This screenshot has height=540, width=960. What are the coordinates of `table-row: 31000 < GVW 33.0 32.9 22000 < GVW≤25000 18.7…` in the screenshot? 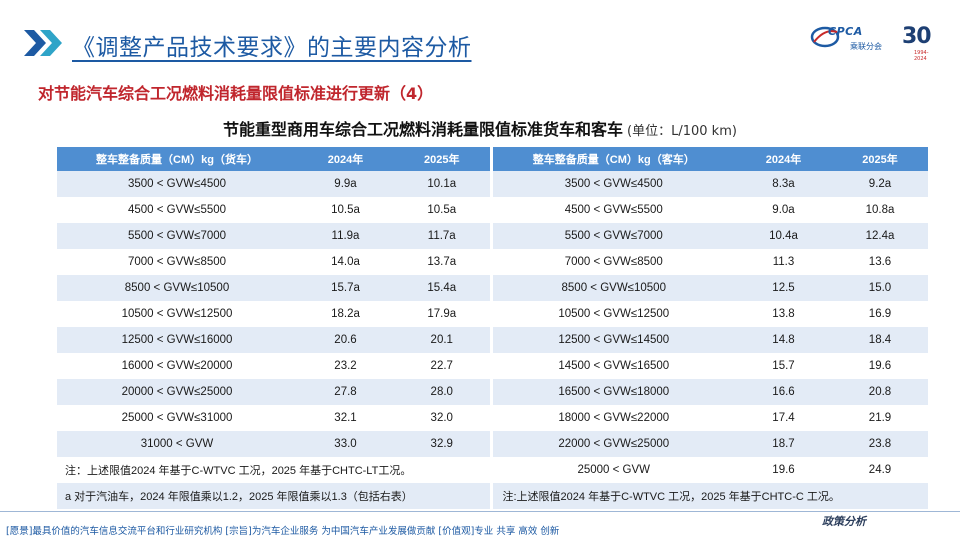 It's located at (492, 444).